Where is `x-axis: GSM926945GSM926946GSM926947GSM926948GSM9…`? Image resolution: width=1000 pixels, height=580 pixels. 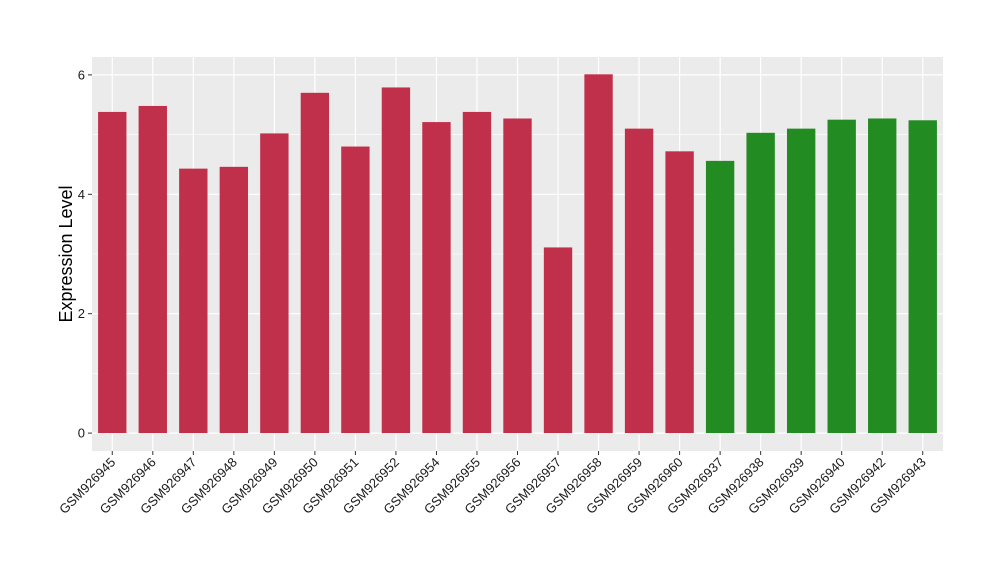 x-axis: GSM926945GSM926946GSM926947GSM926948GSM9… is located at coordinates (492, 484).